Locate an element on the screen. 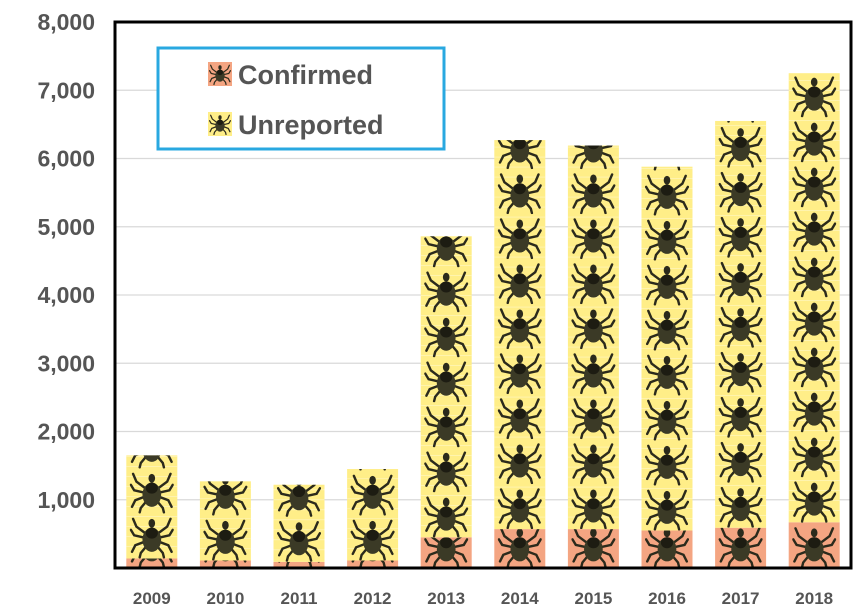 The width and height of the screenshot is (860, 609). y-axis-ticks: 1,000 2,000 3,000 4,000 5,000 6,000 7,000 8,000 is located at coordinates (66, 261).